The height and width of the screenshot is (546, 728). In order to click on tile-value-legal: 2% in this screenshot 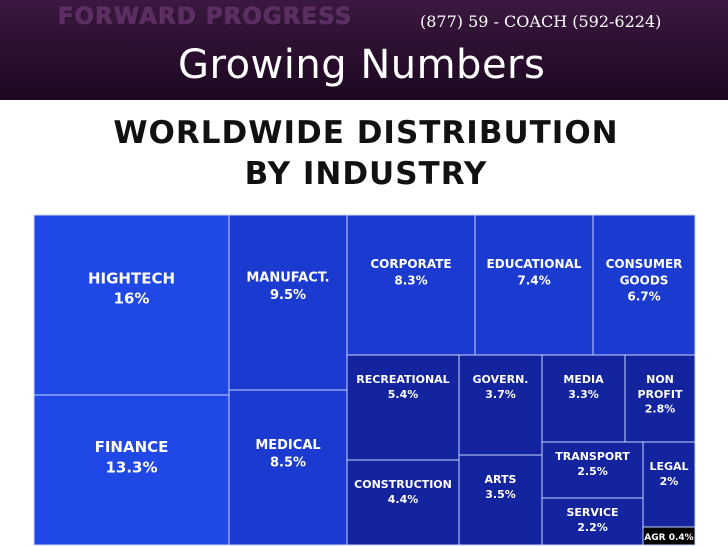, I will do `click(669, 481)`.